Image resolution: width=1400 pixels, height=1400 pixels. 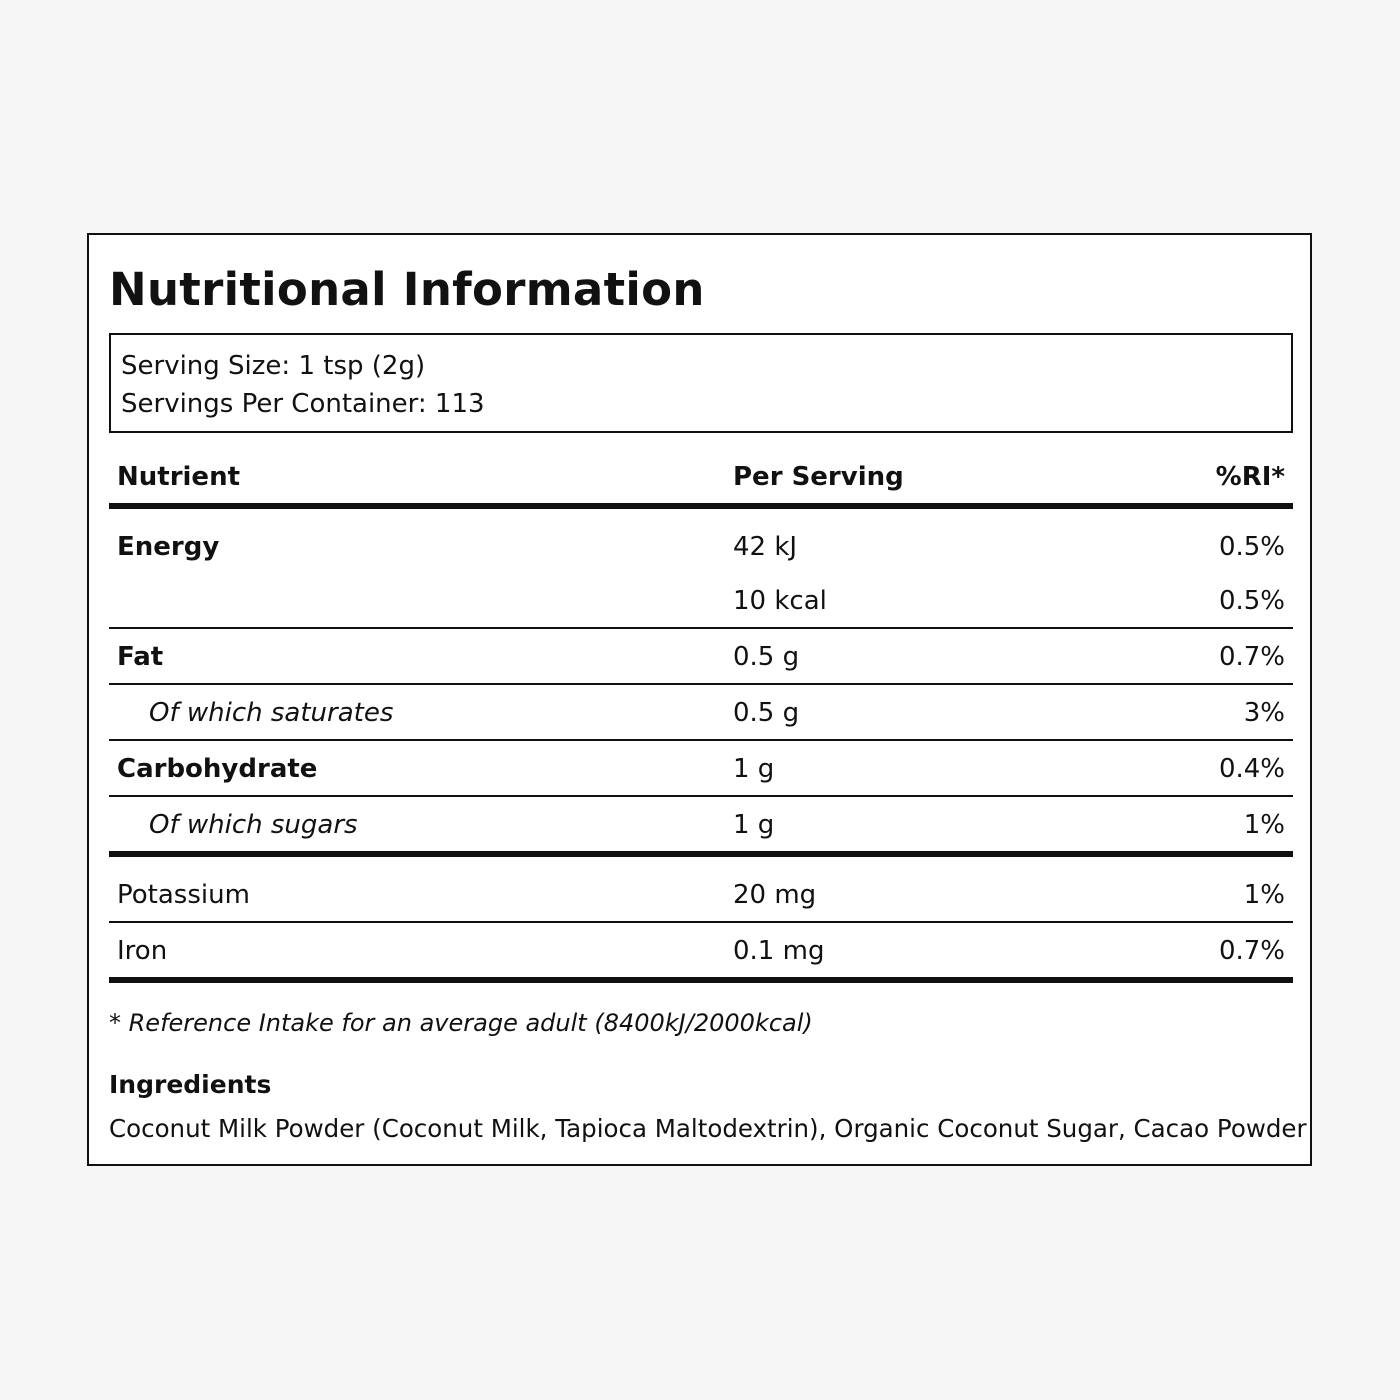 What do you see at coordinates (701, 953) in the screenshot?
I see `table-row-iron: Iron 0.1 mg 0.7%` at bounding box center [701, 953].